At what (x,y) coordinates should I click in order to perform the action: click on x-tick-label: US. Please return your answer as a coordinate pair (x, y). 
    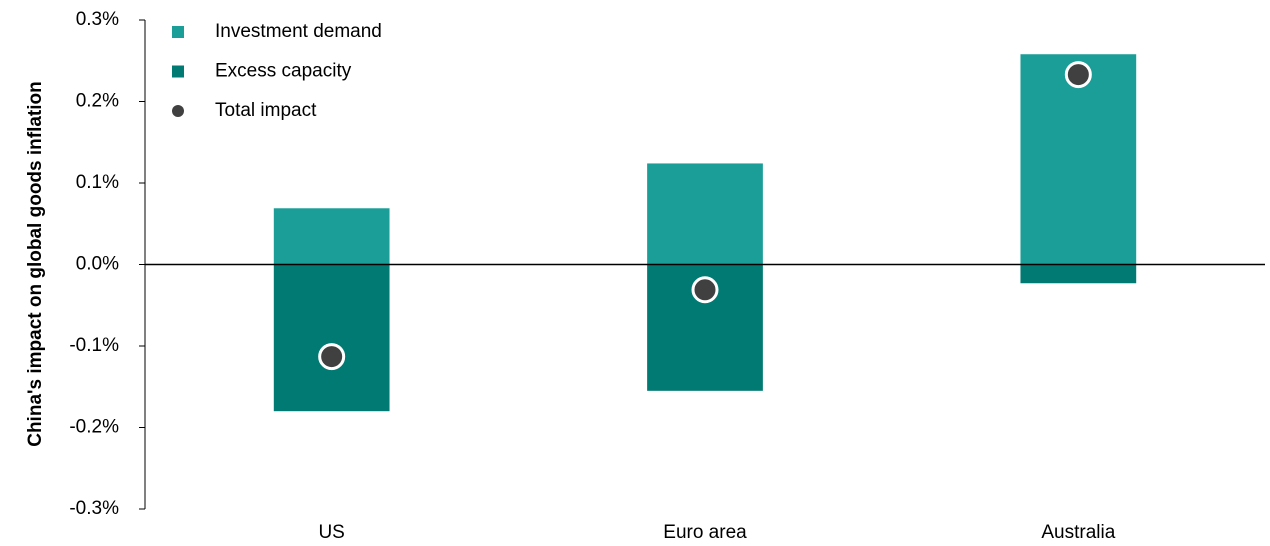
    Looking at the image, I should click on (331, 532).